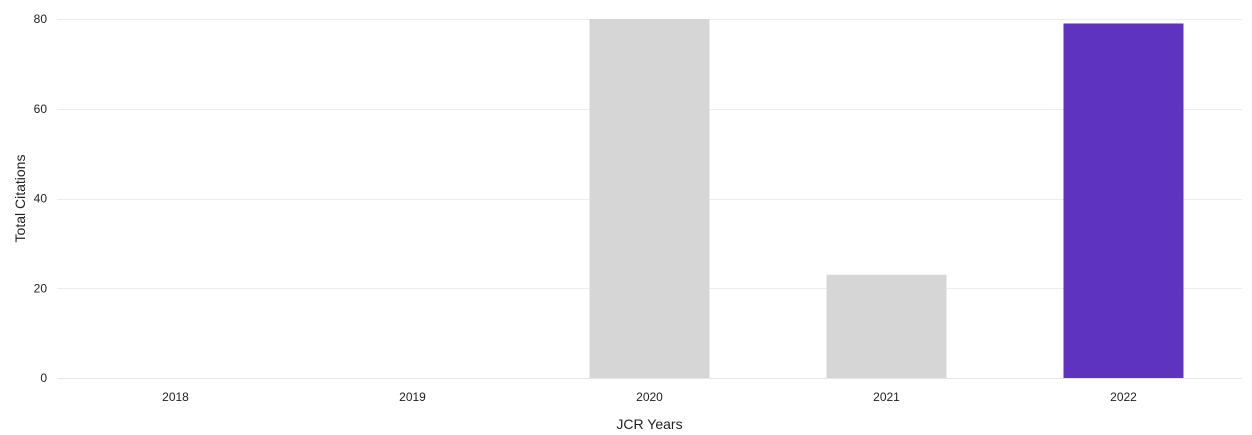 Image resolution: width=1252 pixels, height=435 pixels. I want to click on y-tick-label: 0, so click(43, 378).